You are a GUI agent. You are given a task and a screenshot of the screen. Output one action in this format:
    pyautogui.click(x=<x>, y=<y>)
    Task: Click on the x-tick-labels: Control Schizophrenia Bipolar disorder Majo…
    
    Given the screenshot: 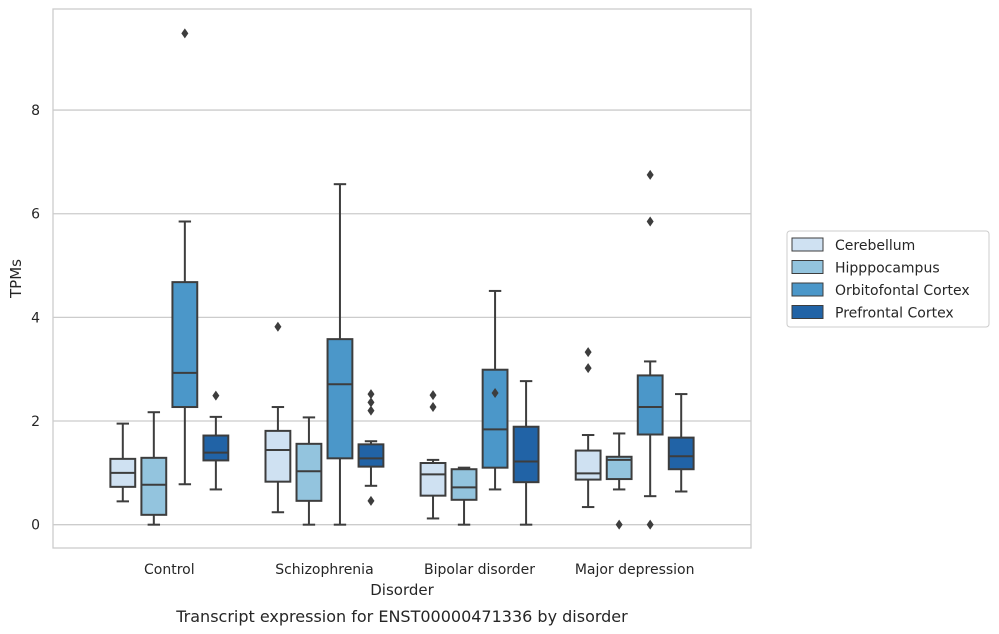 What is the action you would take?
    pyautogui.click(x=419, y=570)
    